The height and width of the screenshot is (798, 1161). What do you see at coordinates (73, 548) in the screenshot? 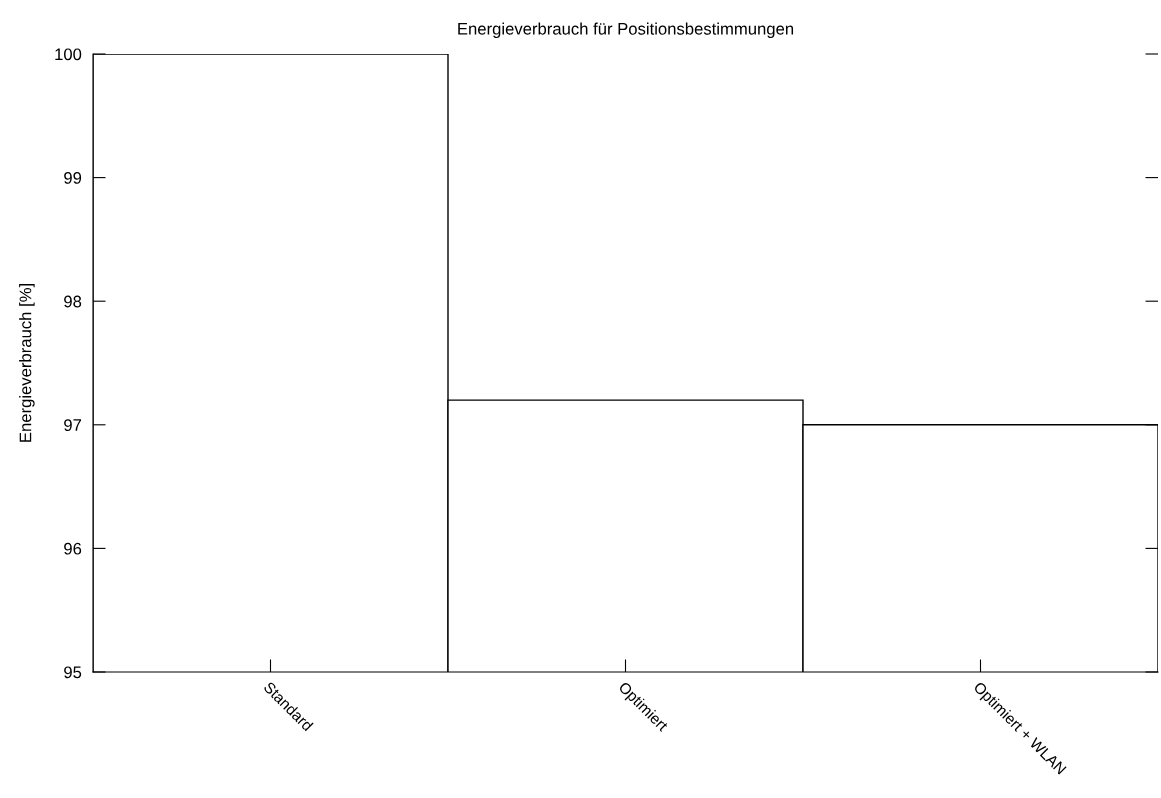
I see `y-tick-label: 96` at bounding box center [73, 548].